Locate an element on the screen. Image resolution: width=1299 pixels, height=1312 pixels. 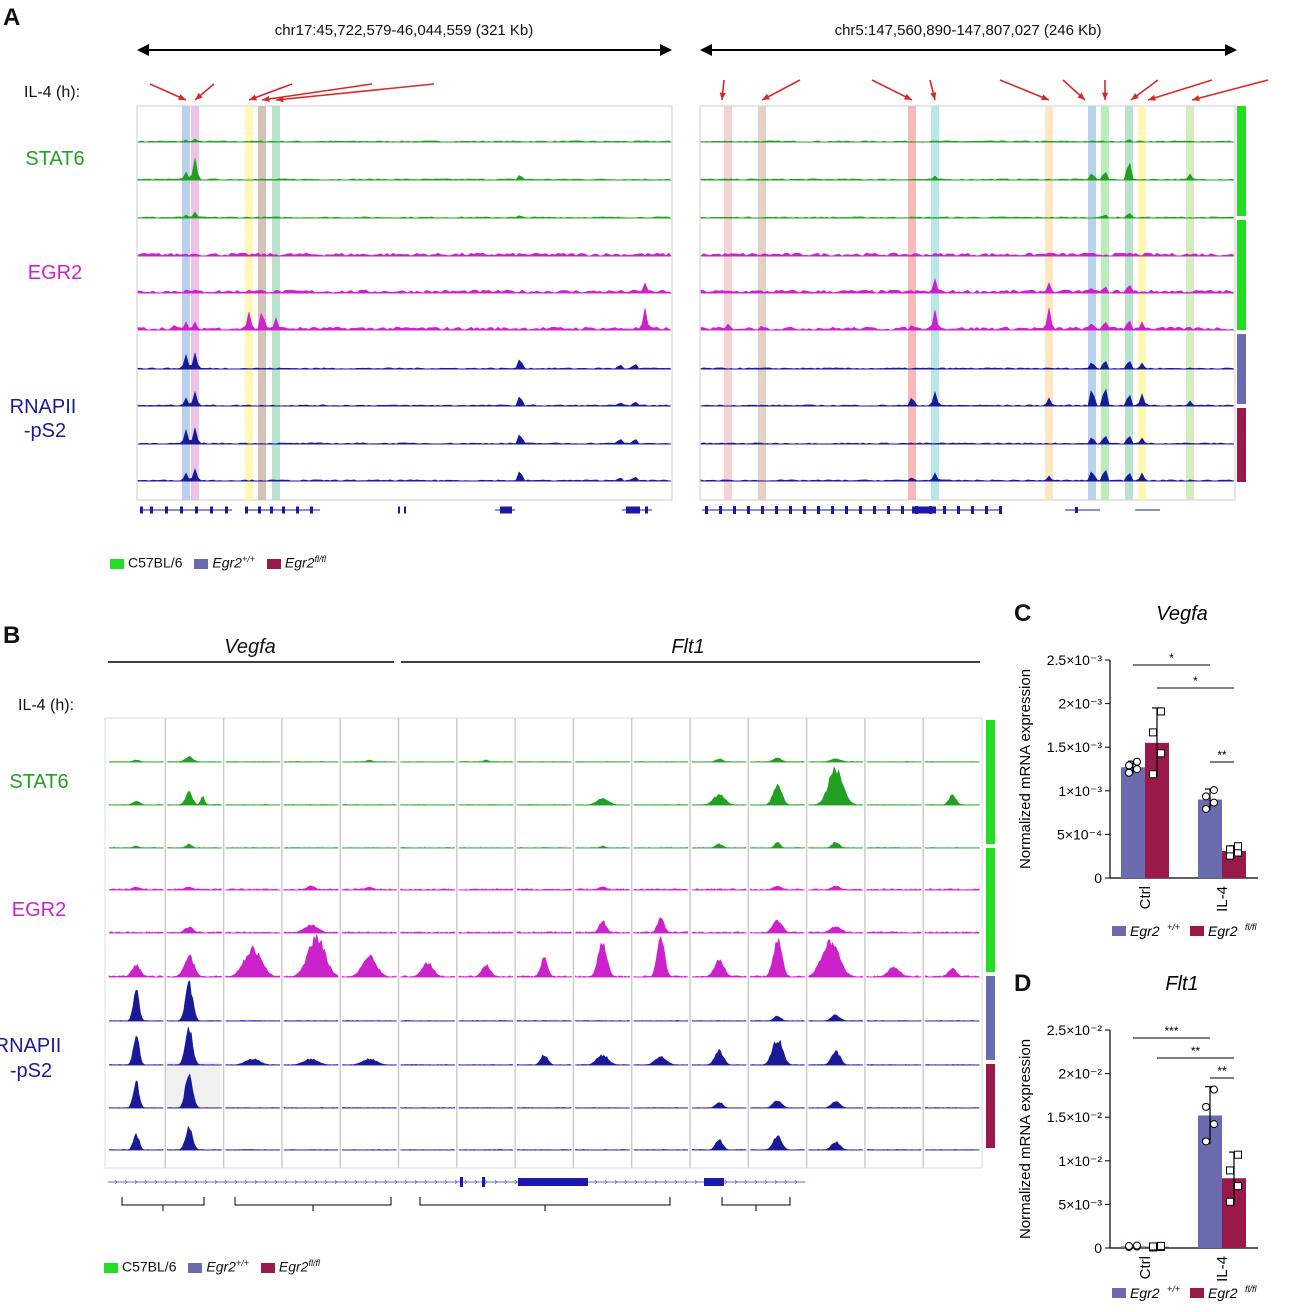
legend-c57-swatch is located at coordinates (117, 563).